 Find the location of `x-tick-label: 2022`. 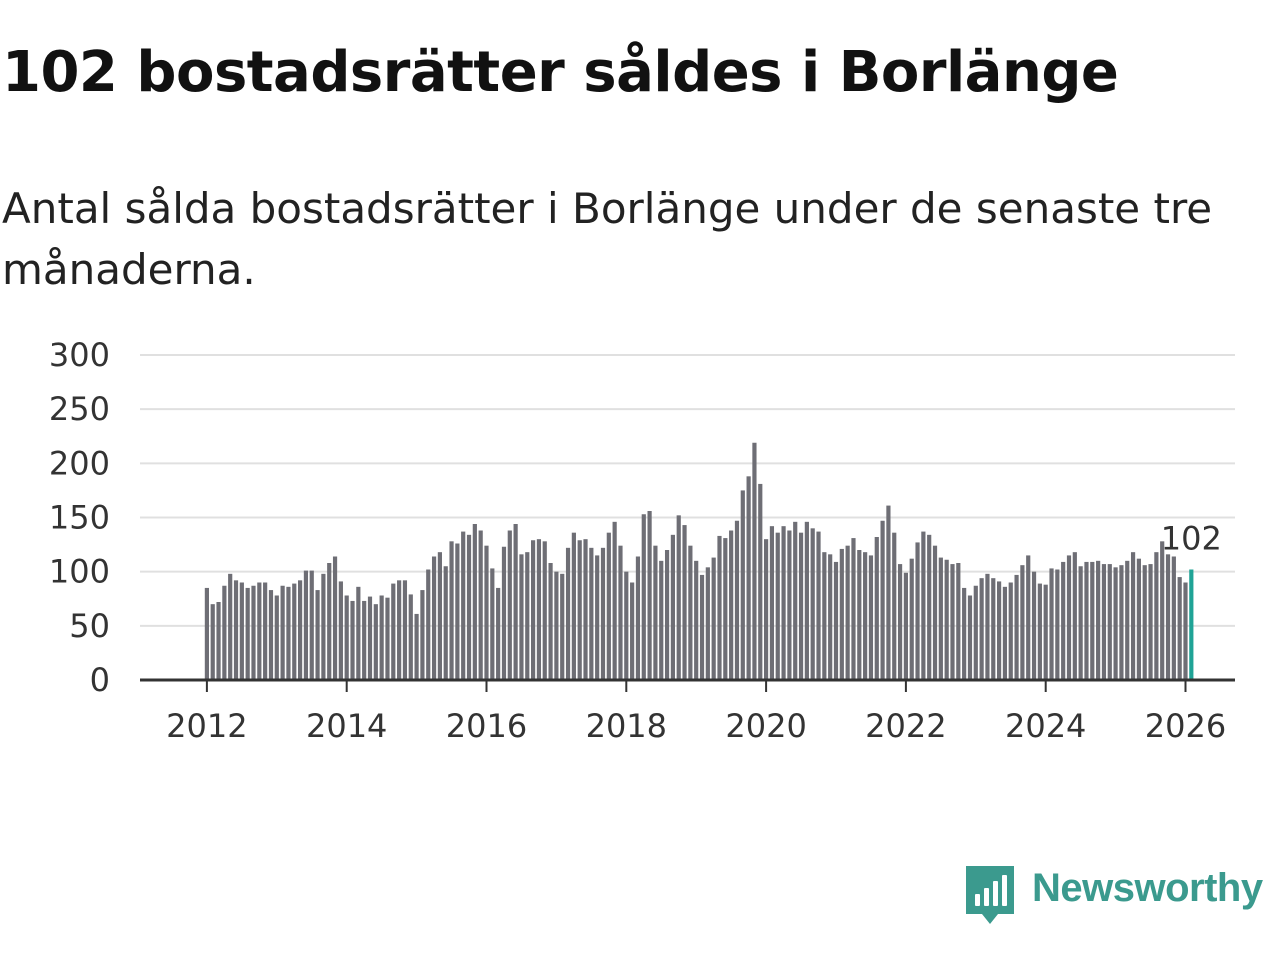

x-tick-label: 2022 is located at coordinates (905, 726).